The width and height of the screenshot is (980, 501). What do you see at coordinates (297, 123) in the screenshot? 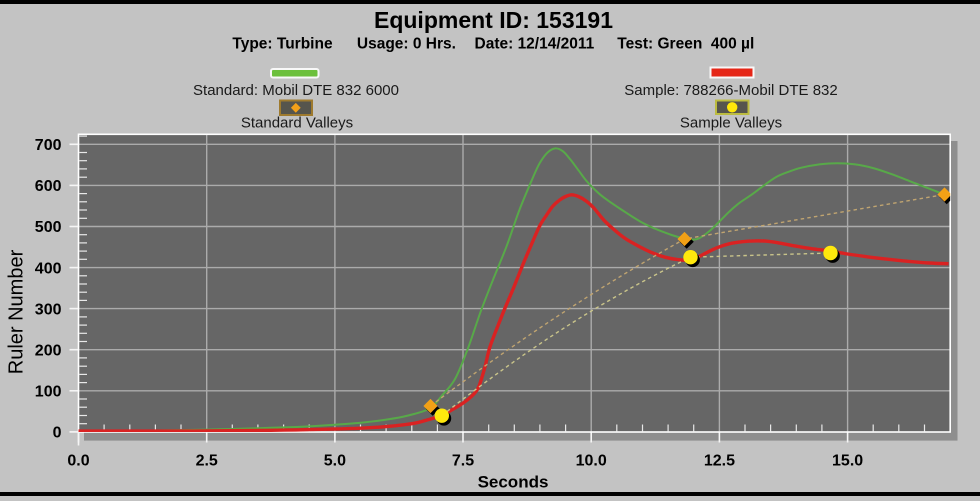
I see `svg-text: Standard Valleys` at bounding box center [297, 123].